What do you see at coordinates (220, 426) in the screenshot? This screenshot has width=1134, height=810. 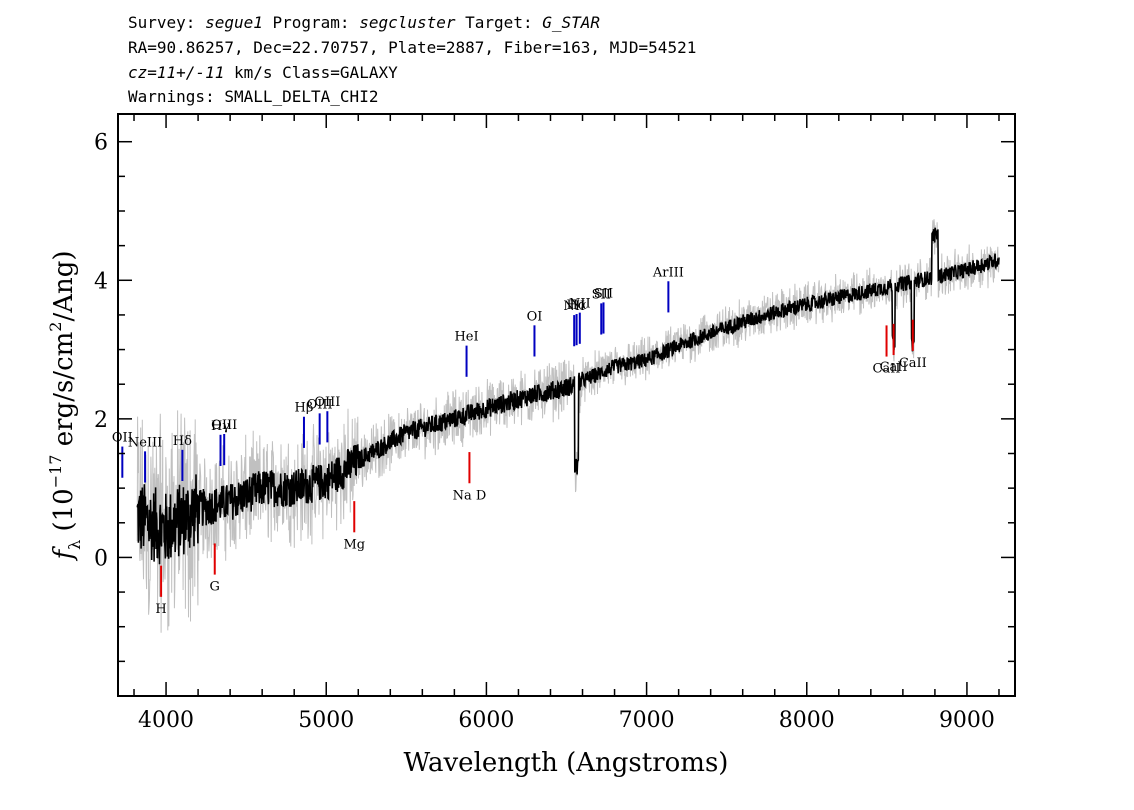 I see `emission-line-label: Hγ` at bounding box center [220, 426].